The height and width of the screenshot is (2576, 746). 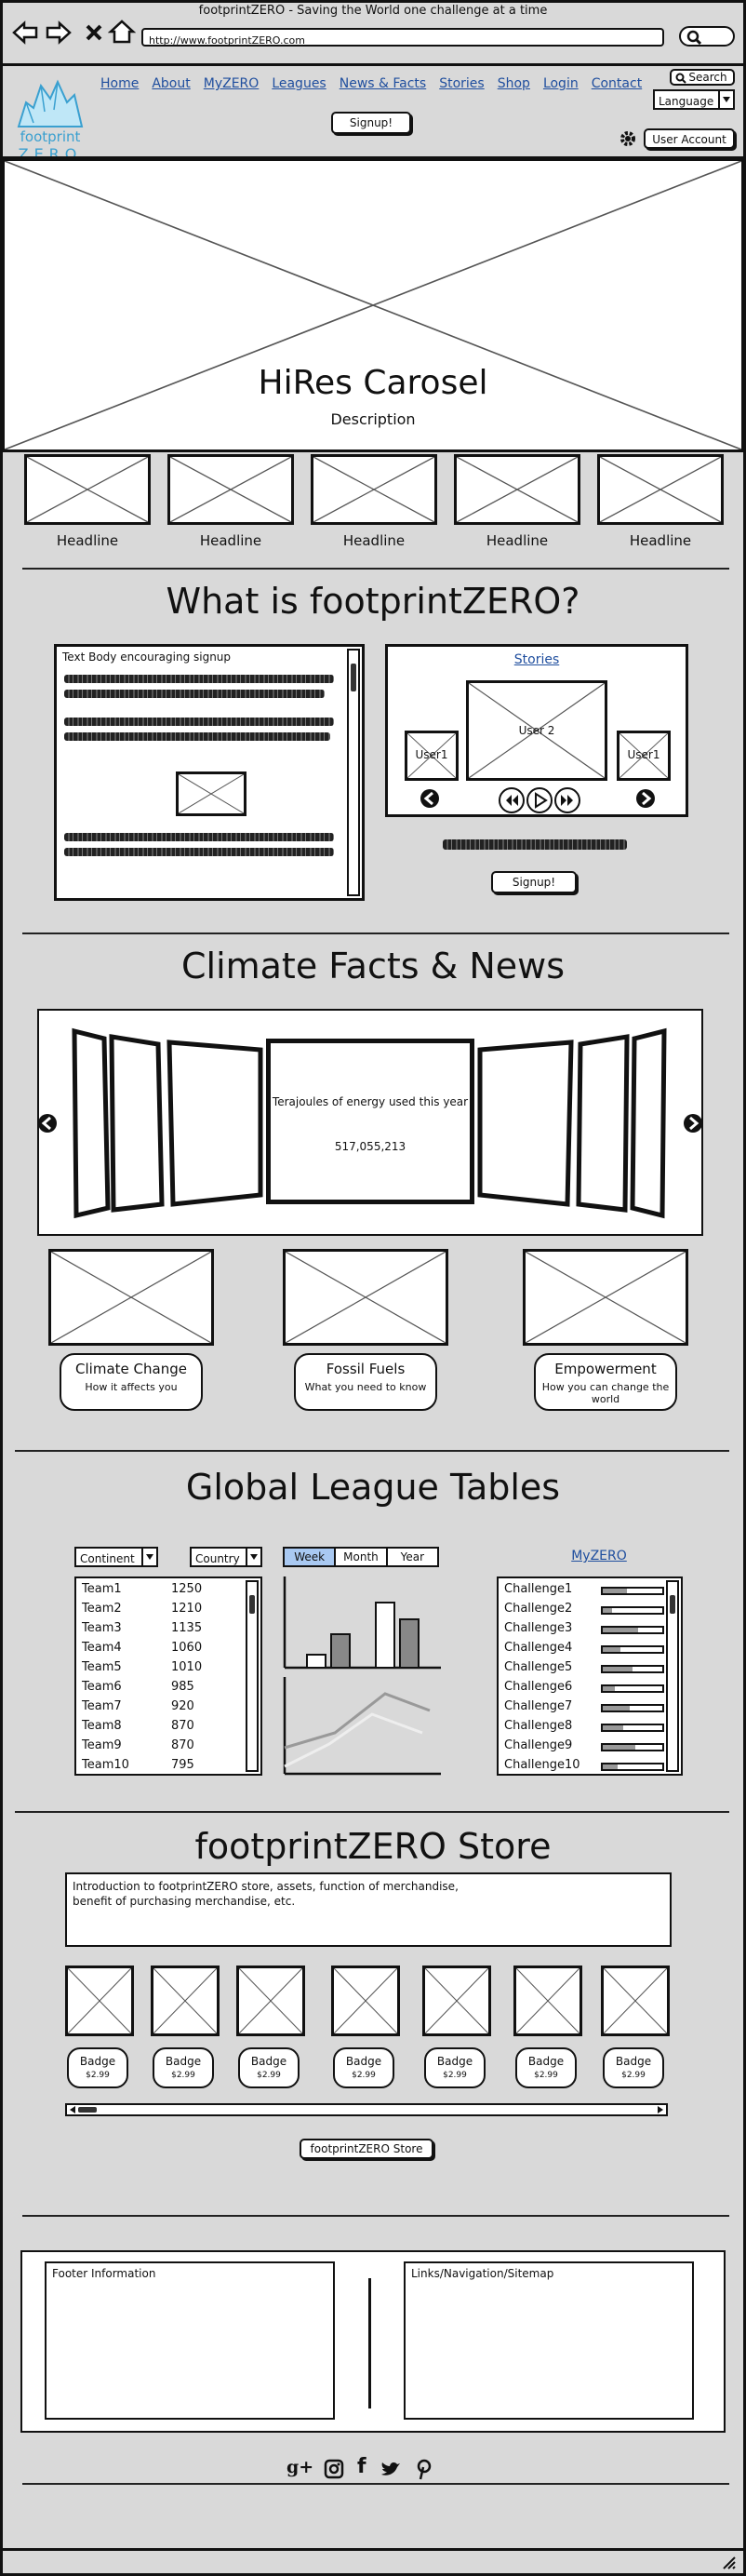 I want to click on google-plus-icon: g+, so click(x=300, y=2467).